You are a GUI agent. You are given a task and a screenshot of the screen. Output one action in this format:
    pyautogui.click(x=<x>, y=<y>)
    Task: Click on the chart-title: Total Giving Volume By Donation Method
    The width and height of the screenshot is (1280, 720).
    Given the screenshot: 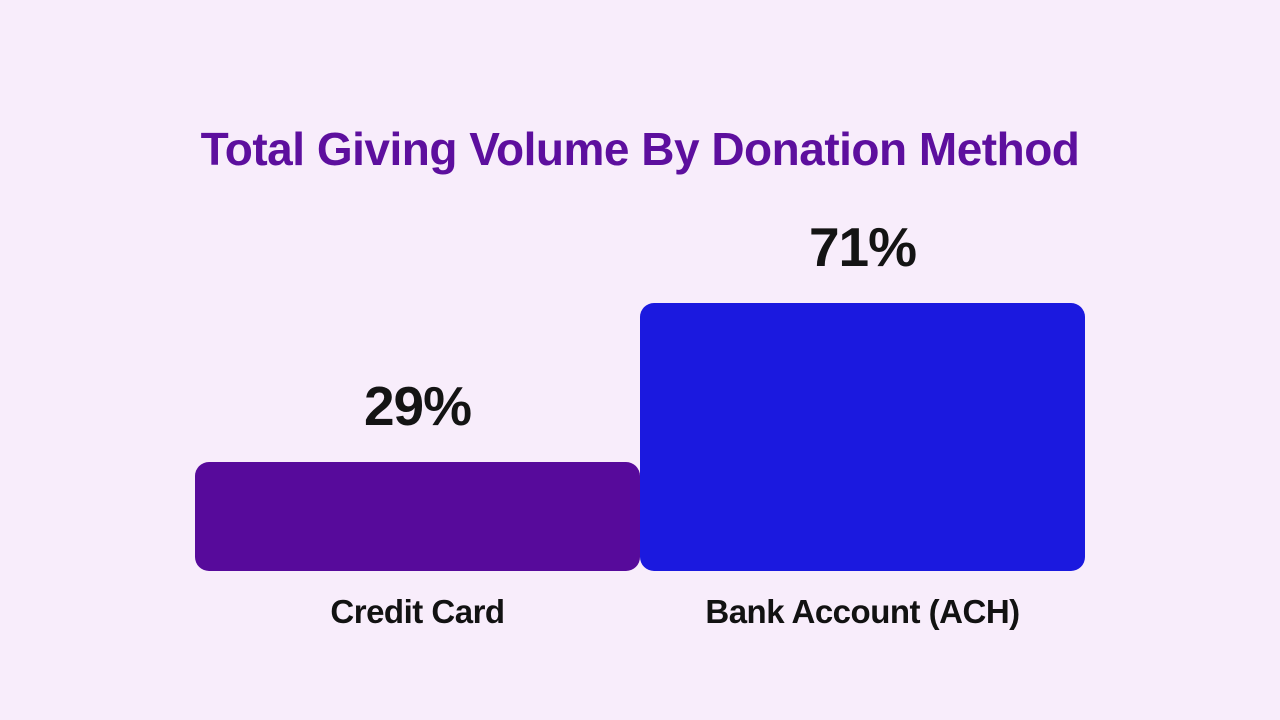 What is the action you would take?
    pyautogui.click(x=640, y=149)
    